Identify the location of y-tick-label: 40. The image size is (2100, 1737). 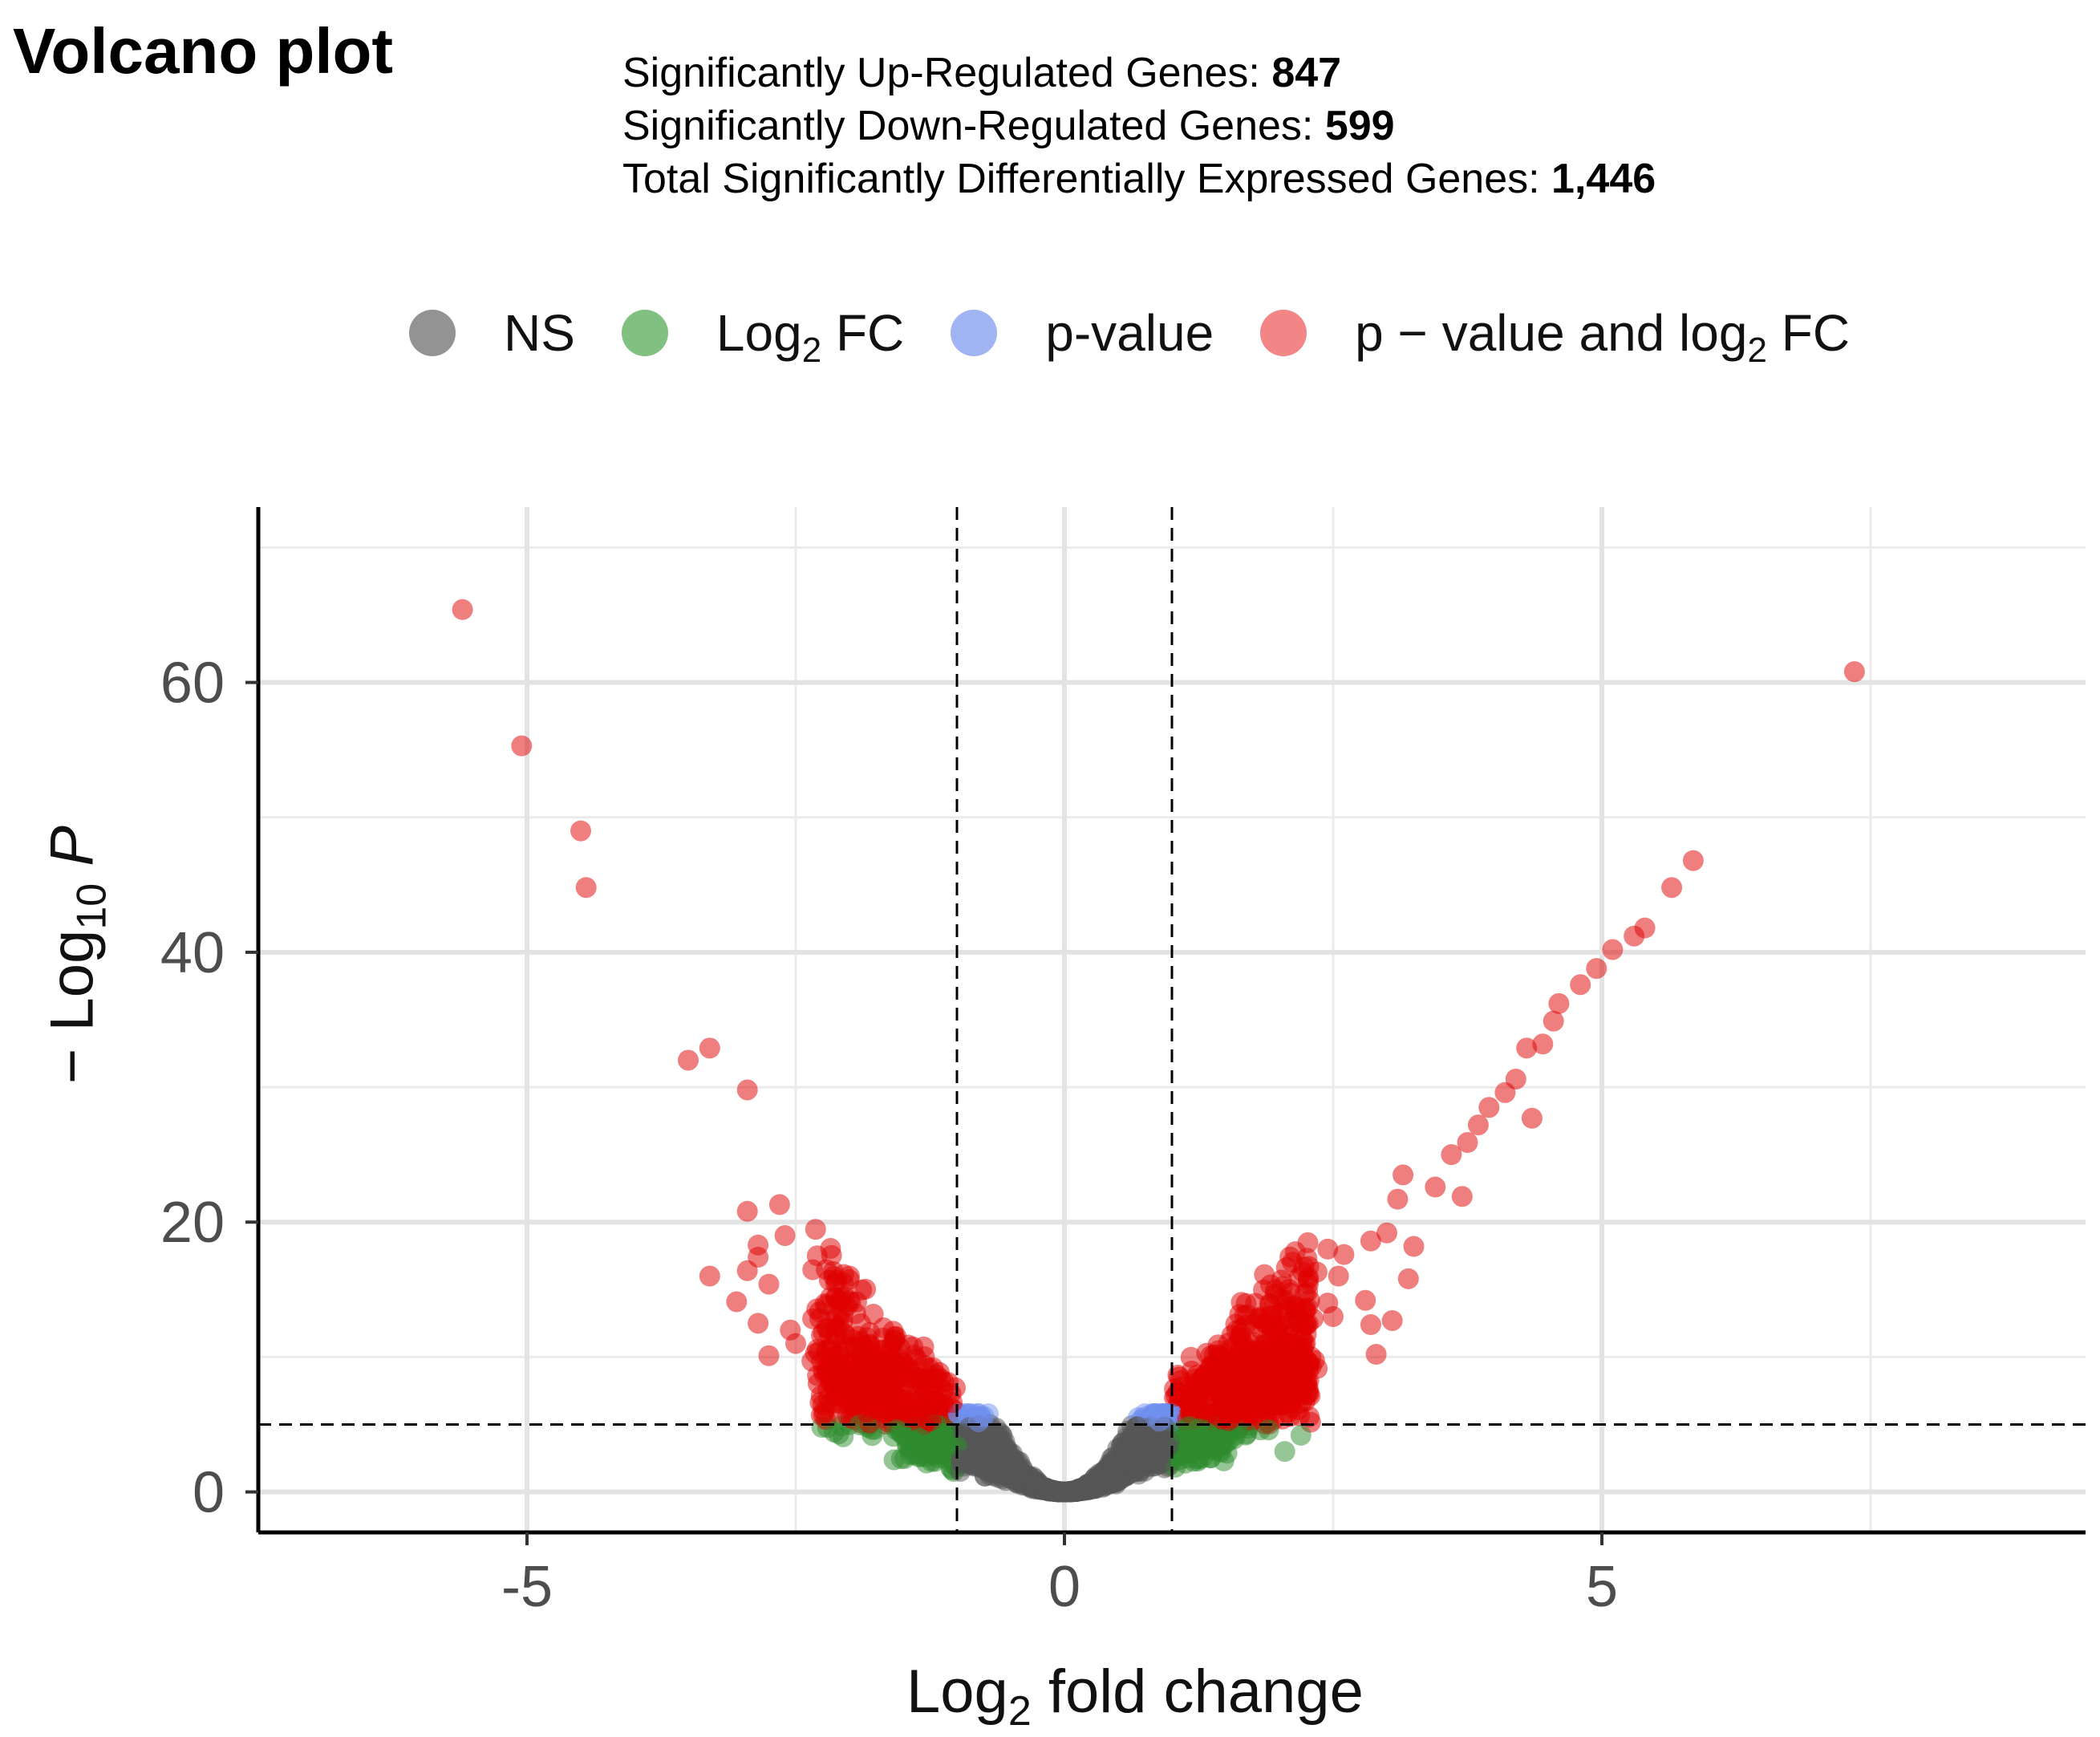
(192, 953).